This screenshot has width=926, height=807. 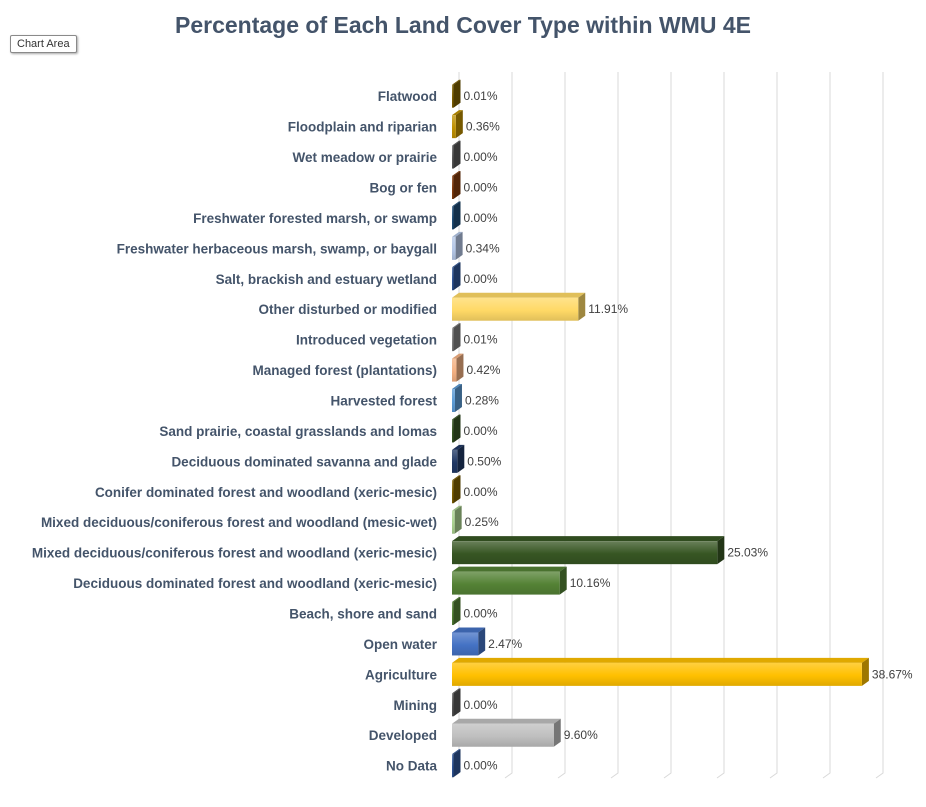 What do you see at coordinates (483, 248) in the screenshot?
I see `data-label: 0.34%` at bounding box center [483, 248].